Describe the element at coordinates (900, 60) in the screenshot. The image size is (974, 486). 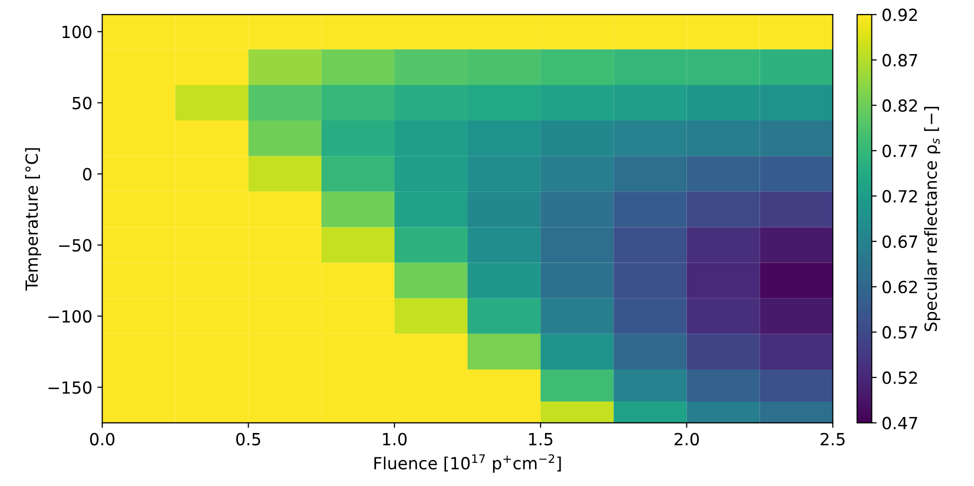
I see `color-bar-label: 0.87` at that location.